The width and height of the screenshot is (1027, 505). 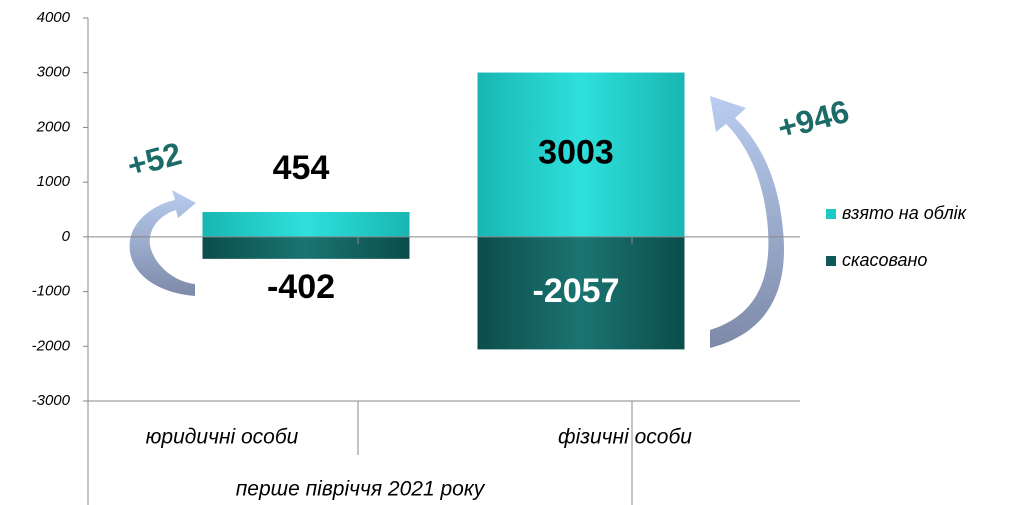 I want to click on group-label: перше півріччя 2021 року, so click(x=361, y=489).